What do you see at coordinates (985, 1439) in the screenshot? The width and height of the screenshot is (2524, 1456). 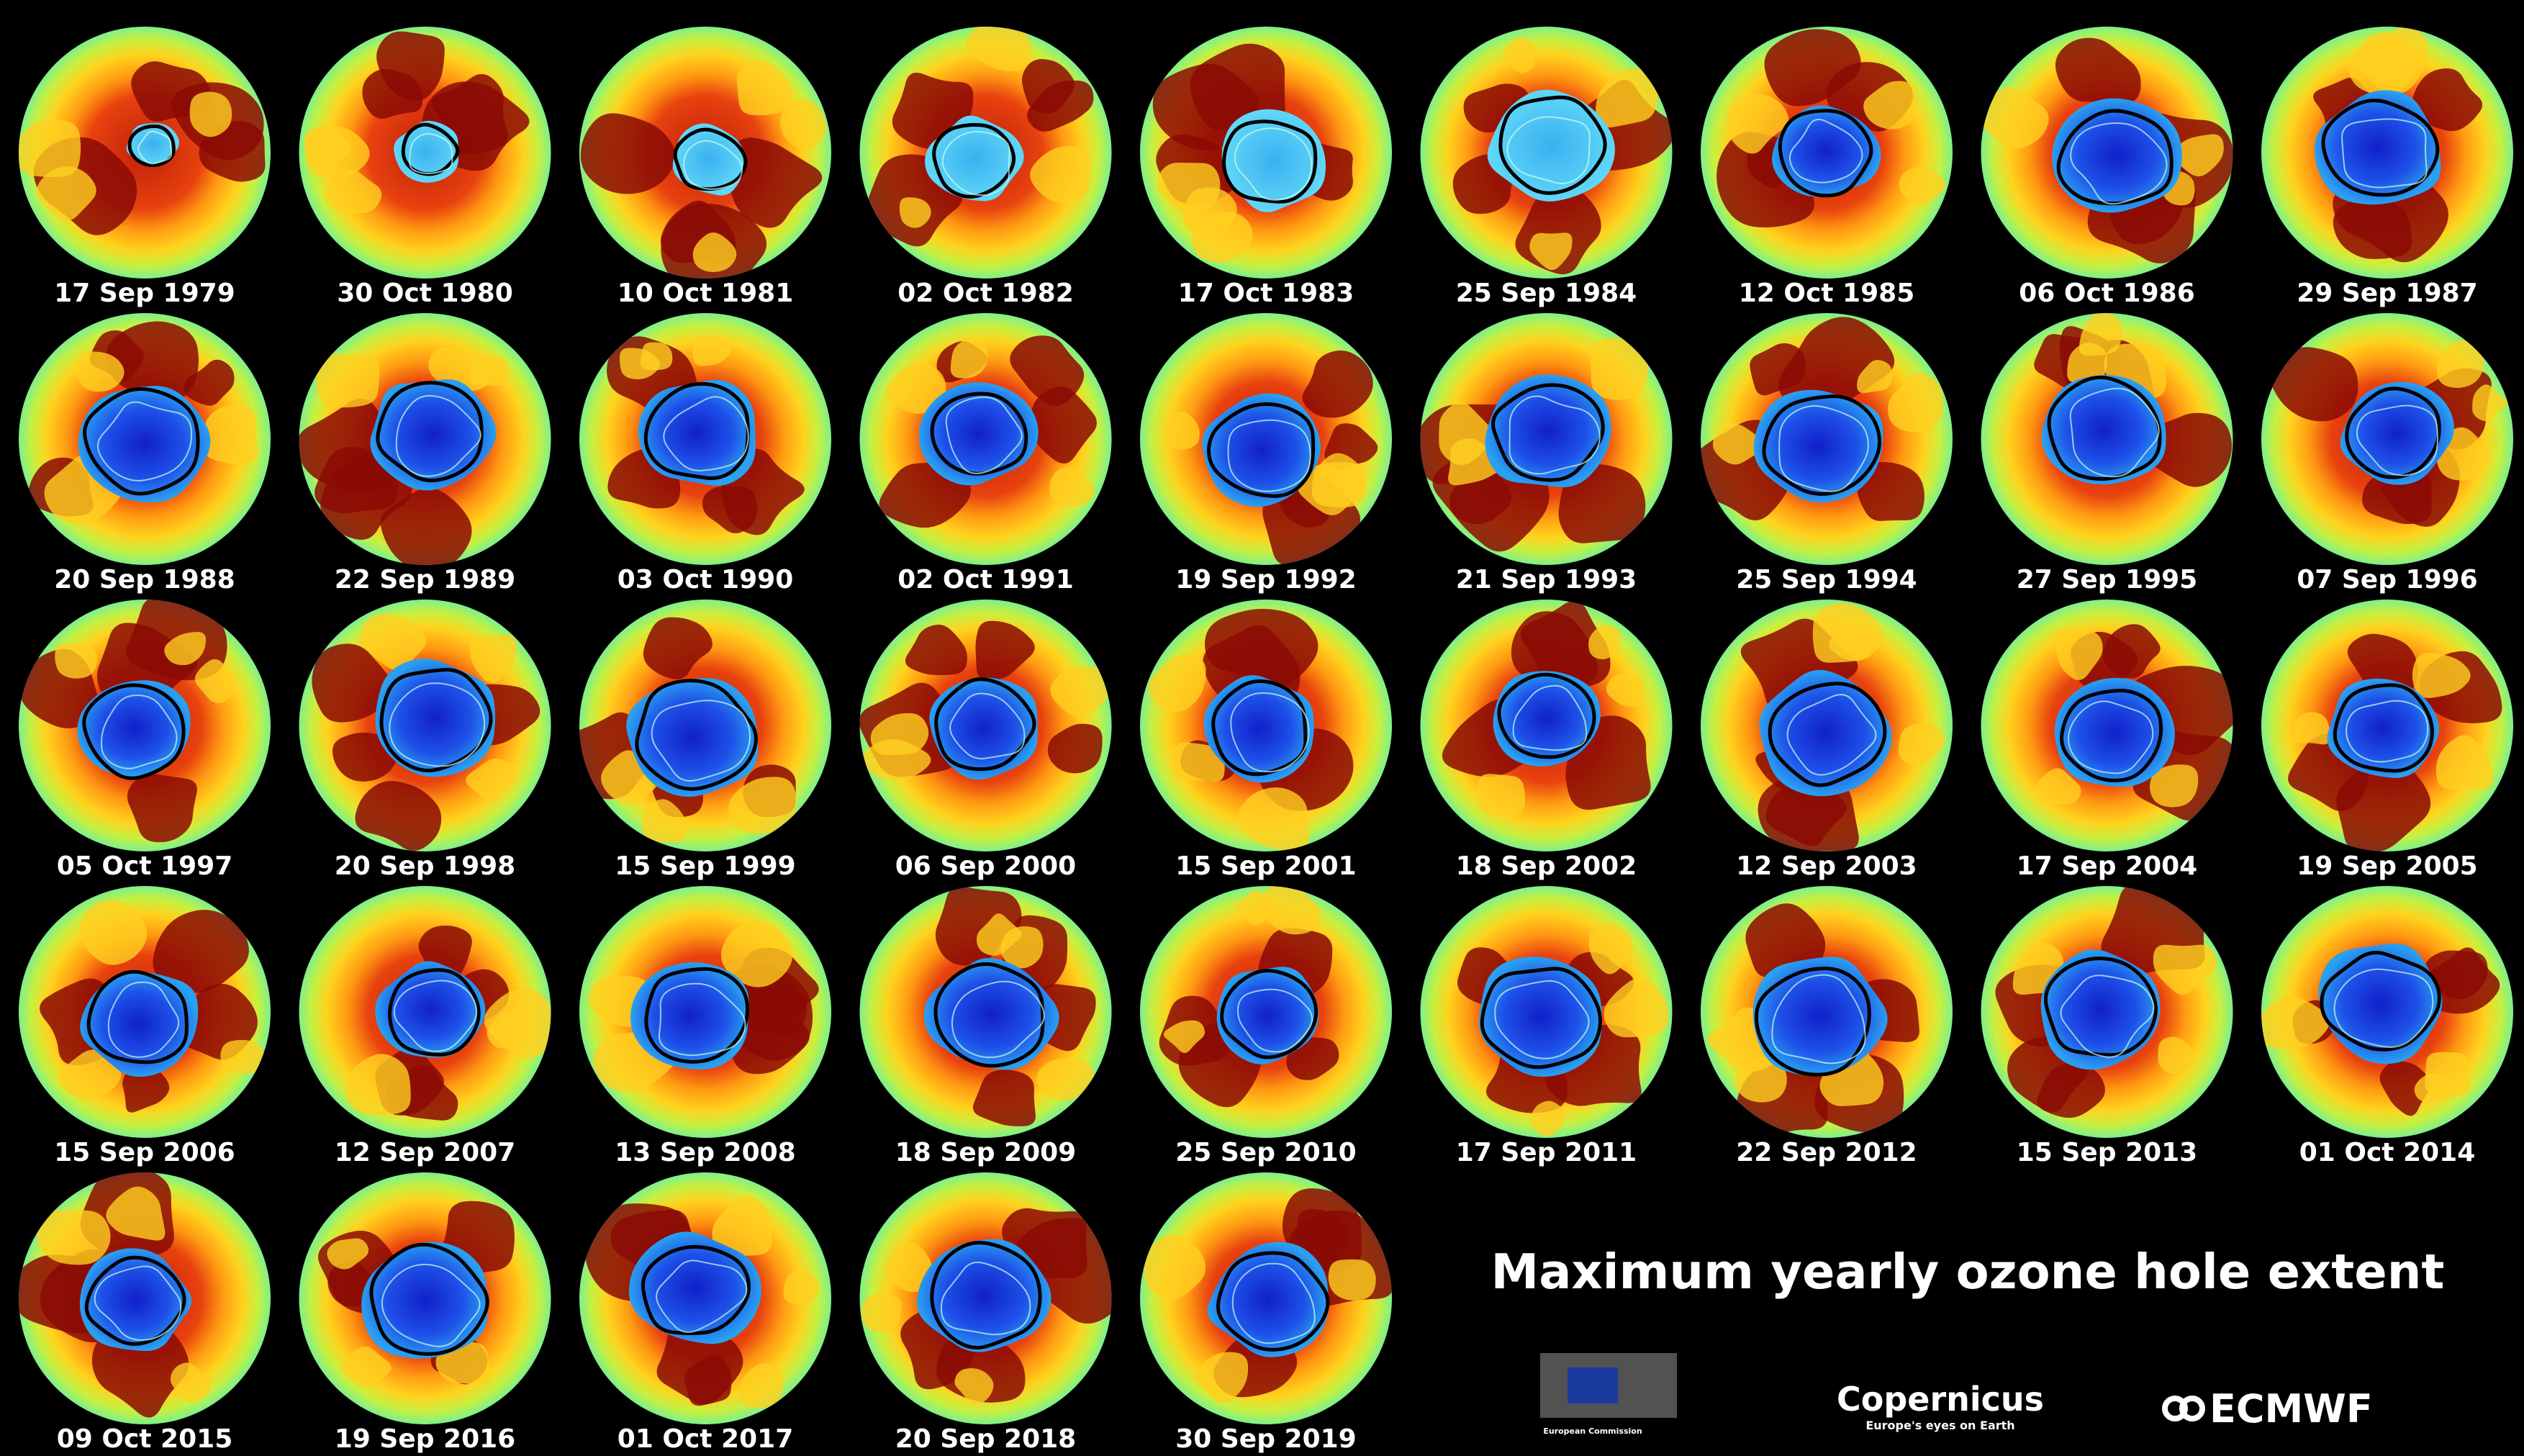 I see `date-label: 20 Sep 2018` at bounding box center [985, 1439].